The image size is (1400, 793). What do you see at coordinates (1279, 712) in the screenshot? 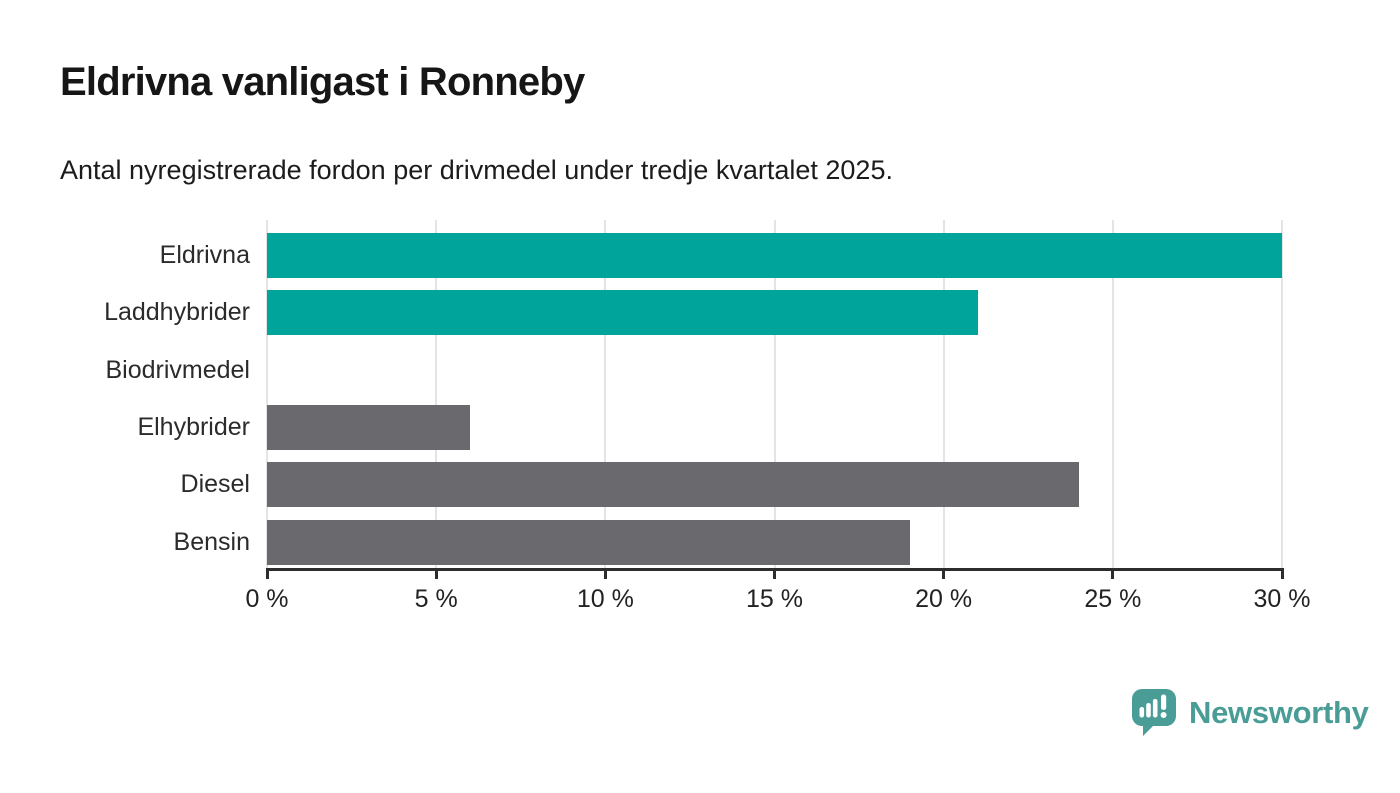
I see `brand-name: Newsworthy` at bounding box center [1279, 712].